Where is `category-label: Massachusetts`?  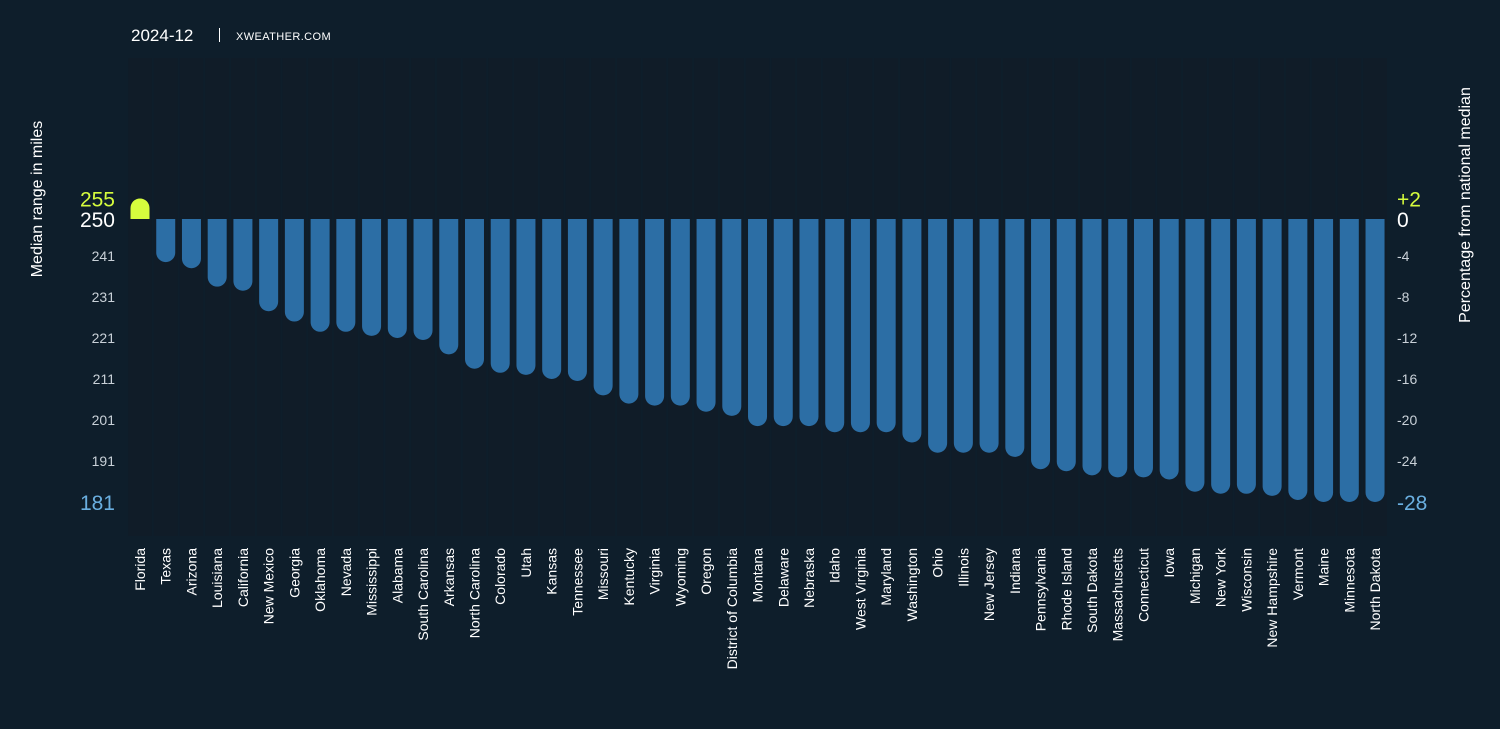 category-label: Massachusetts is located at coordinates (1118, 594).